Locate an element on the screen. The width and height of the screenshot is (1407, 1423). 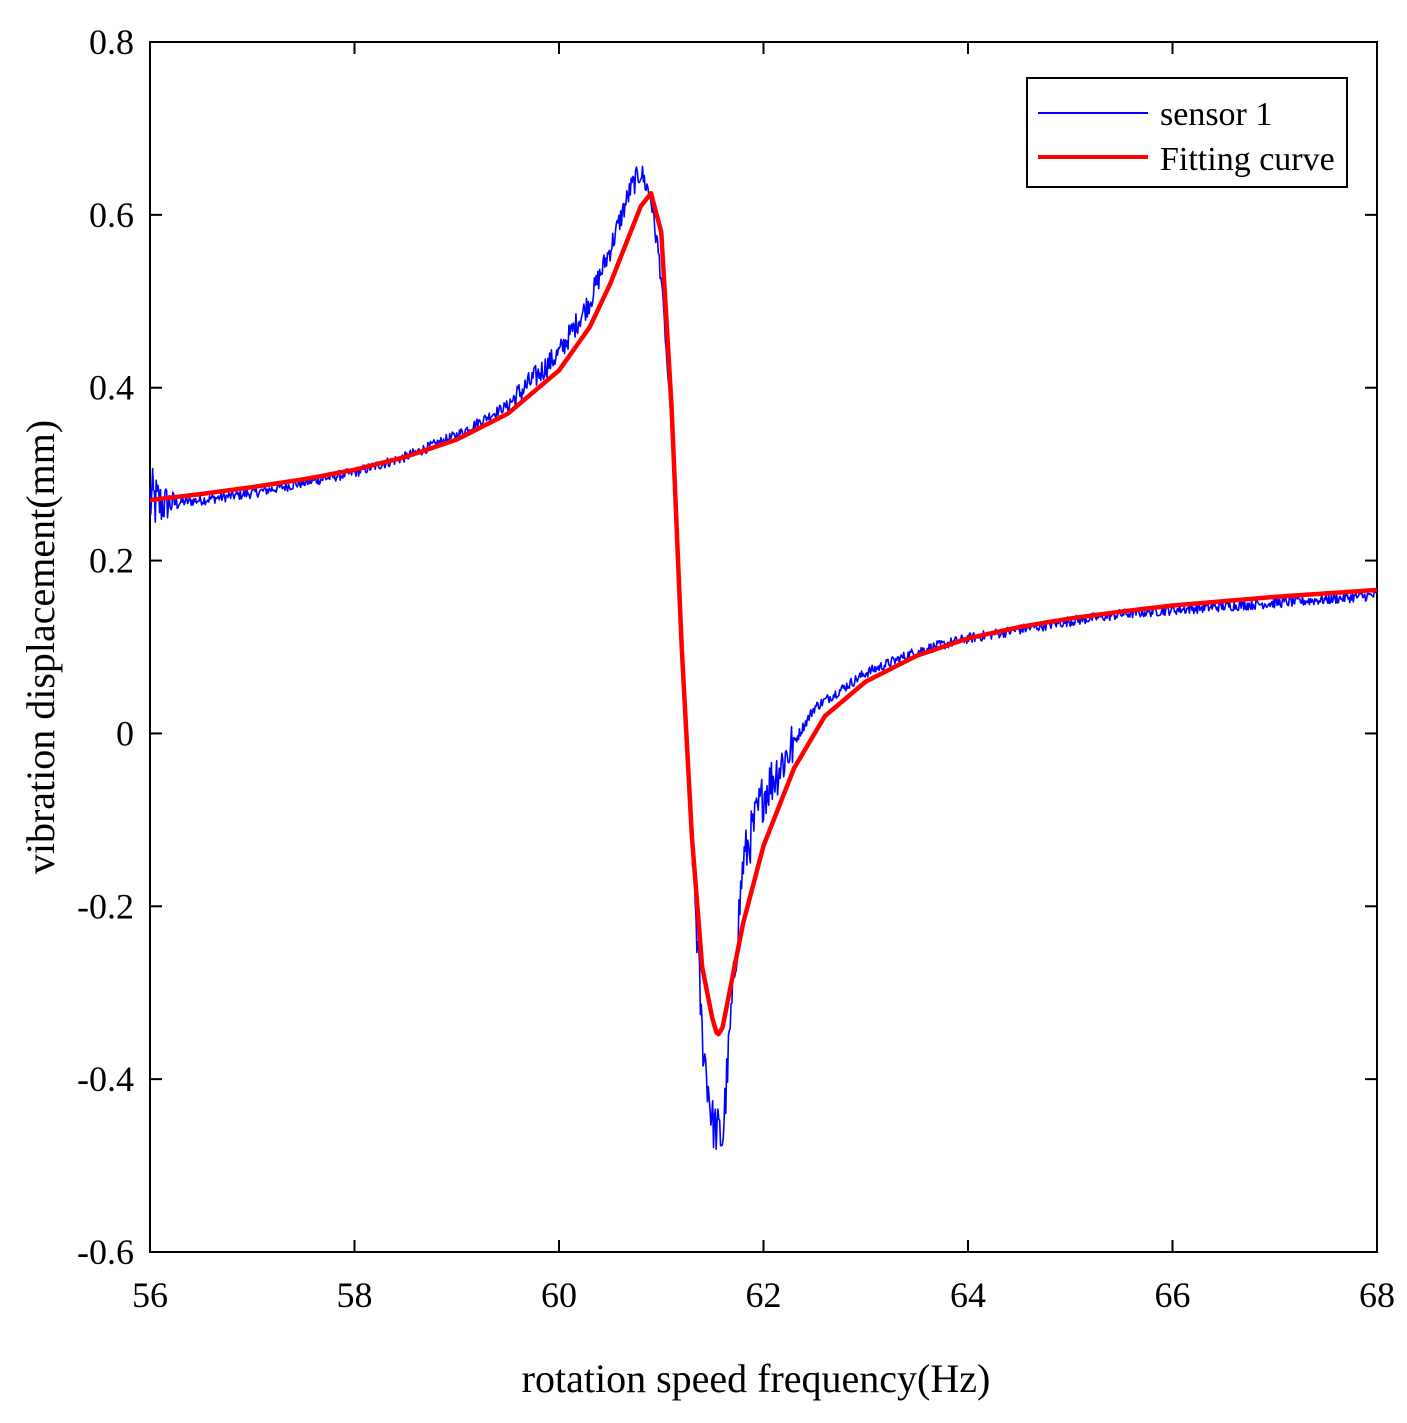
y-tick-label: 0.2 is located at coordinates (111, 561).